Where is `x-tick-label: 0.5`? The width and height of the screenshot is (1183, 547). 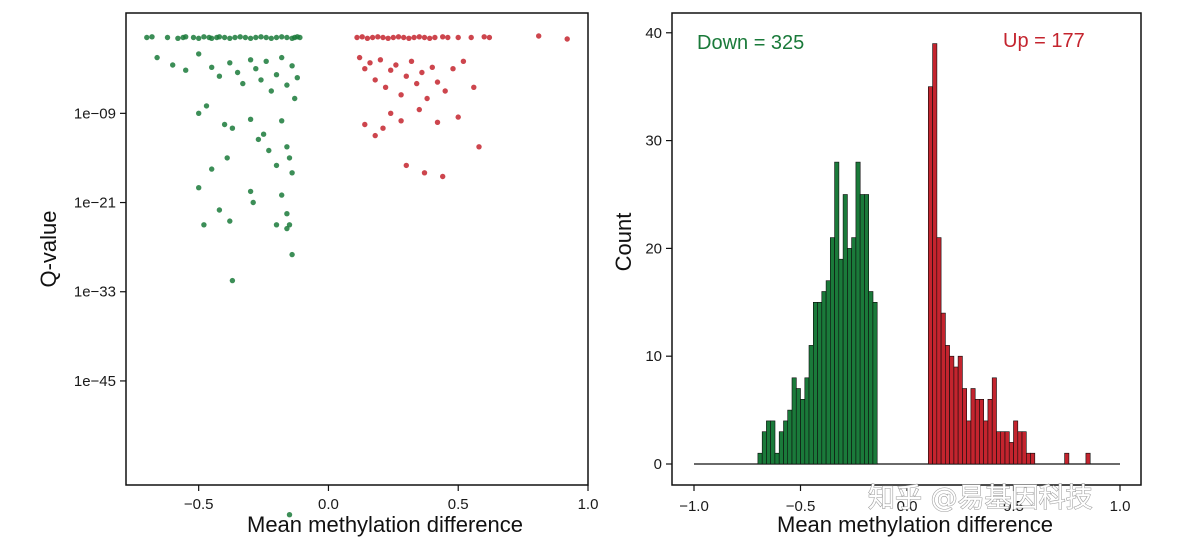 x-tick-label: 0.5 is located at coordinates (458, 504).